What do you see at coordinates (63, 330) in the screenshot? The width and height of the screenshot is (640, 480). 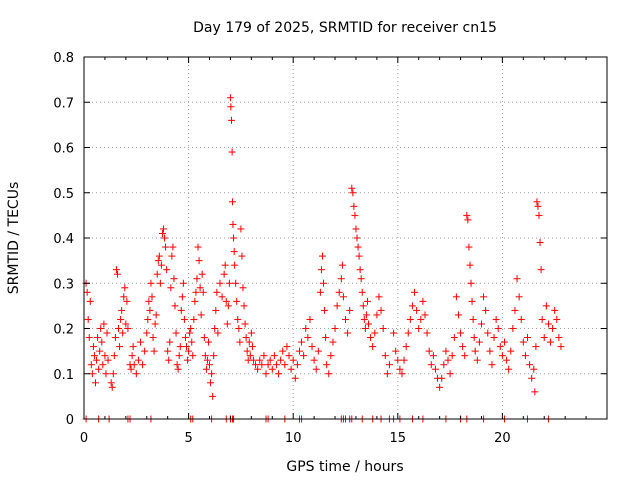 I see `y-tick-label: 0.2` at bounding box center [63, 330].